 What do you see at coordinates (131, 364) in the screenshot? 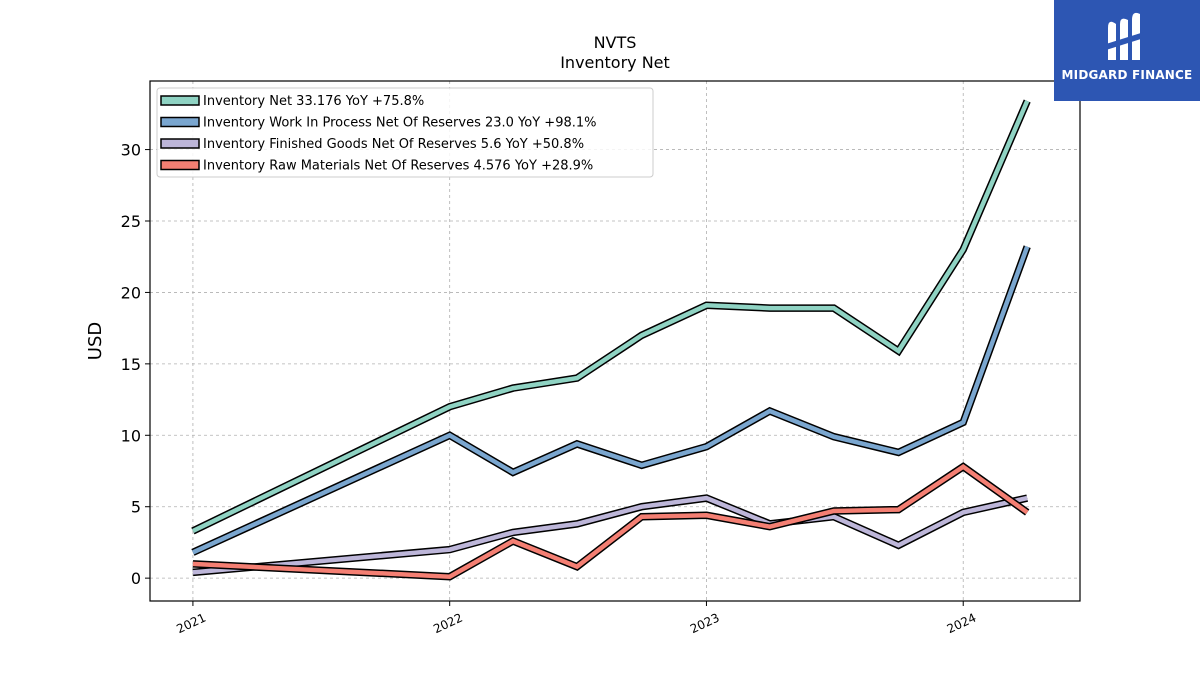
I see `y-tick-label: 15` at bounding box center [131, 364].